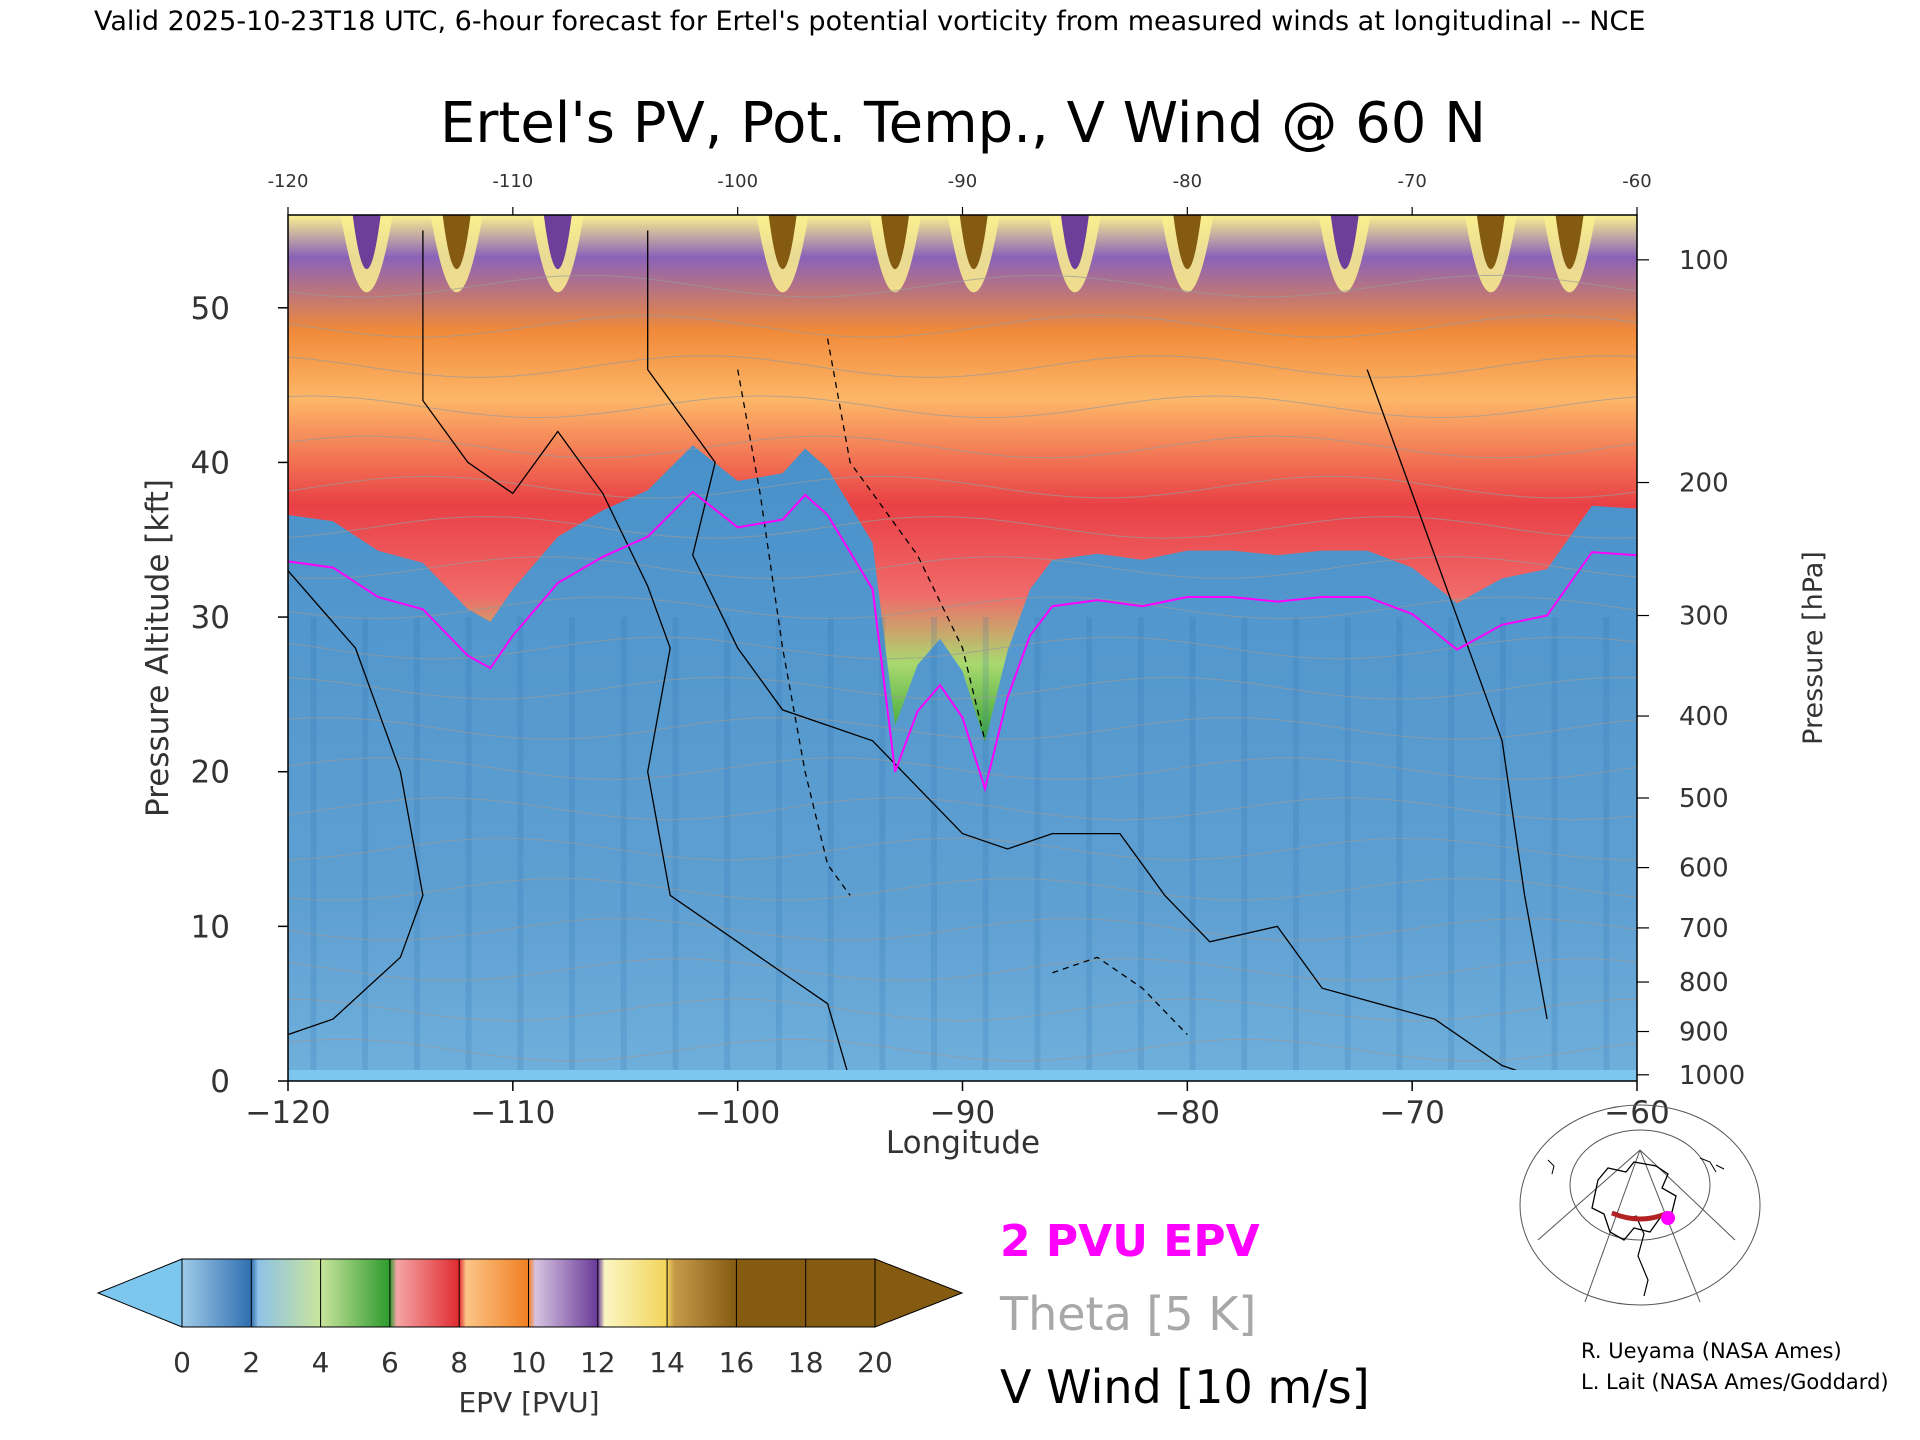  Describe the element at coordinates (1691, 668) in the screenshot. I see `y-axis-right: 100 200 300 400 500 600 700 800 900 1000` at that location.